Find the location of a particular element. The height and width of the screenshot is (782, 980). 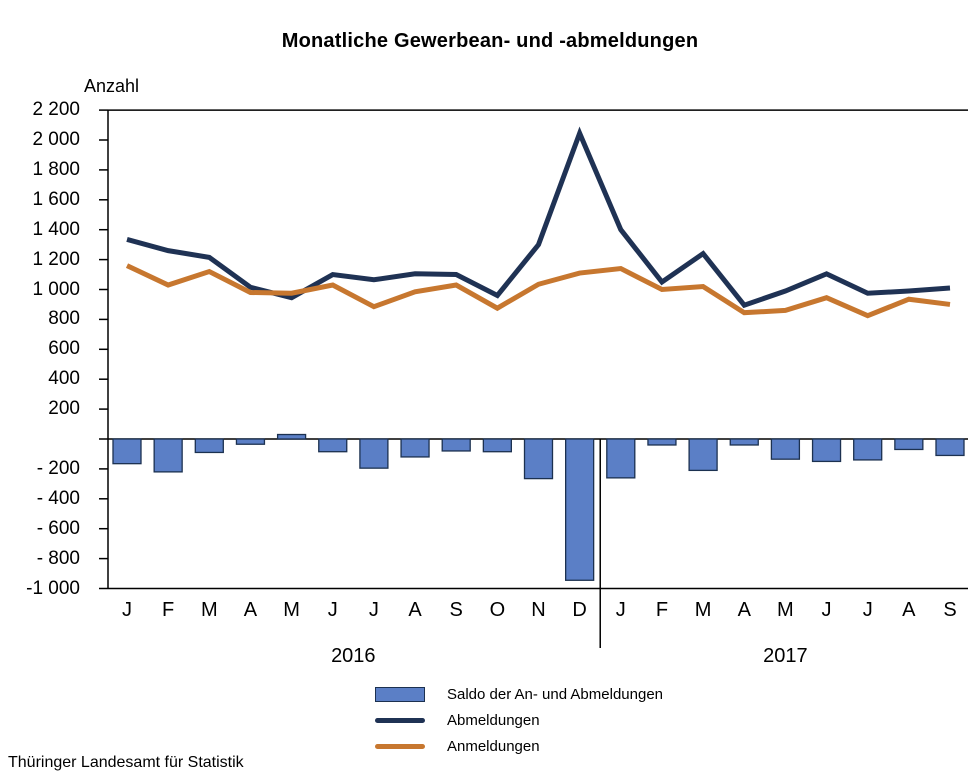

y-tick-label: 1 800 is located at coordinates (56, 169).